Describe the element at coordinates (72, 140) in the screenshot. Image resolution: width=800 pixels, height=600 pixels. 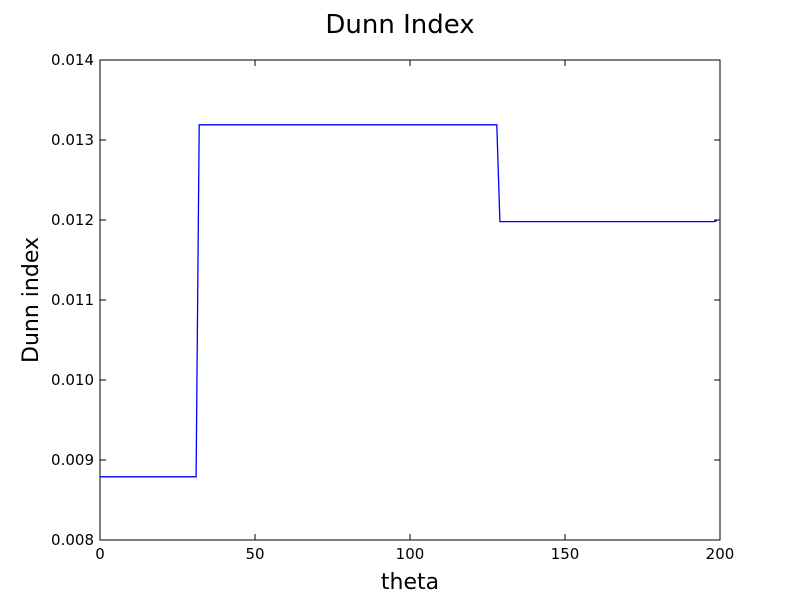
I see `y-tick-label: 0.013` at that location.